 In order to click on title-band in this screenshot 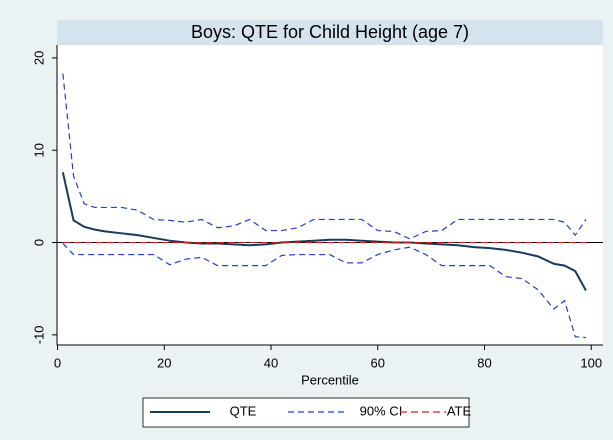, I will do `click(330, 32)`.